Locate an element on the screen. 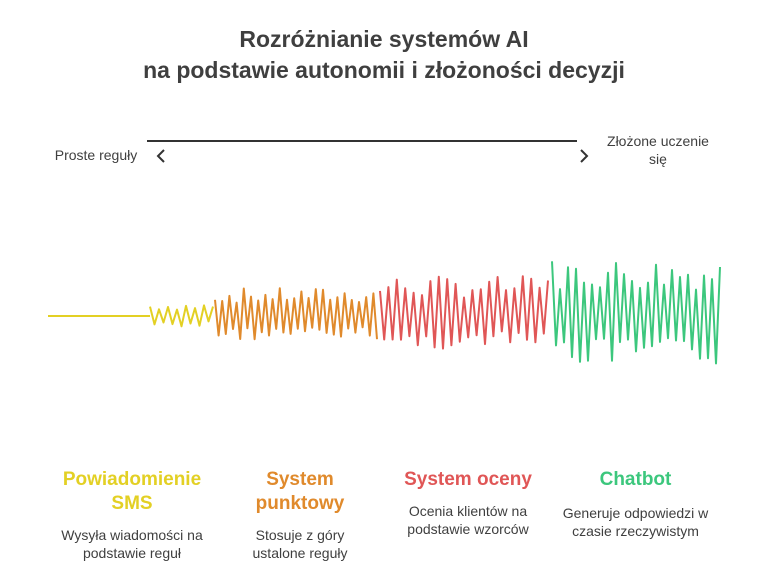 The width and height of the screenshot is (768, 588). wave-segment-chatbot is located at coordinates (636, 313).